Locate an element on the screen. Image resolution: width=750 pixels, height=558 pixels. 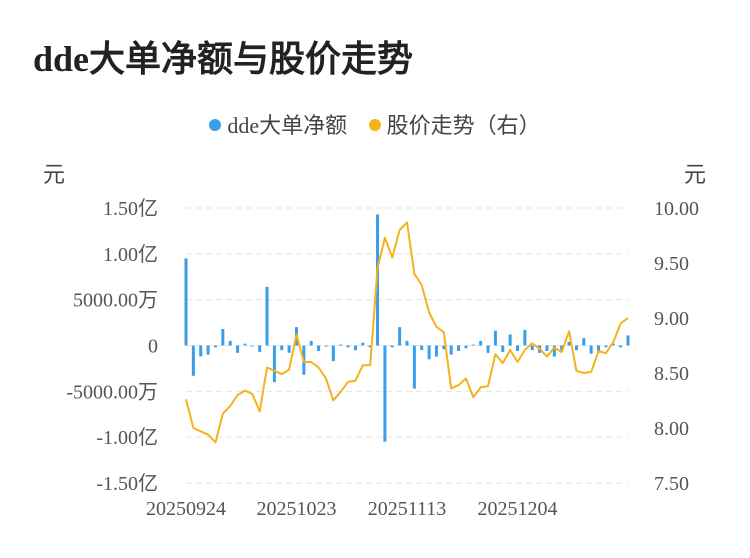
x-tick-label: 20250924 is located at coordinates (186, 509).